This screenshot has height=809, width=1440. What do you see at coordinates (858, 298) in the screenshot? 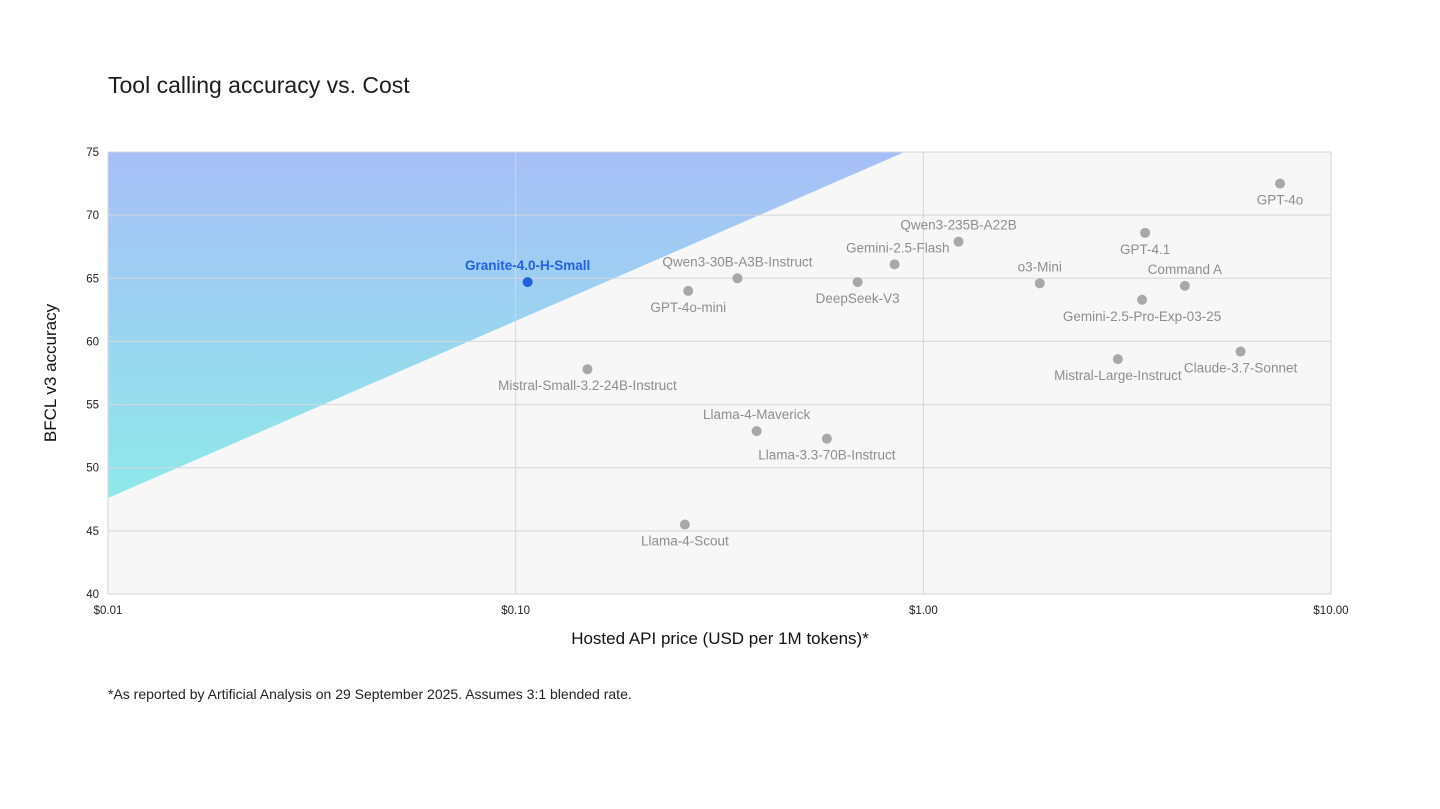
I see `point-label: DeepSeek-V3` at bounding box center [858, 298].